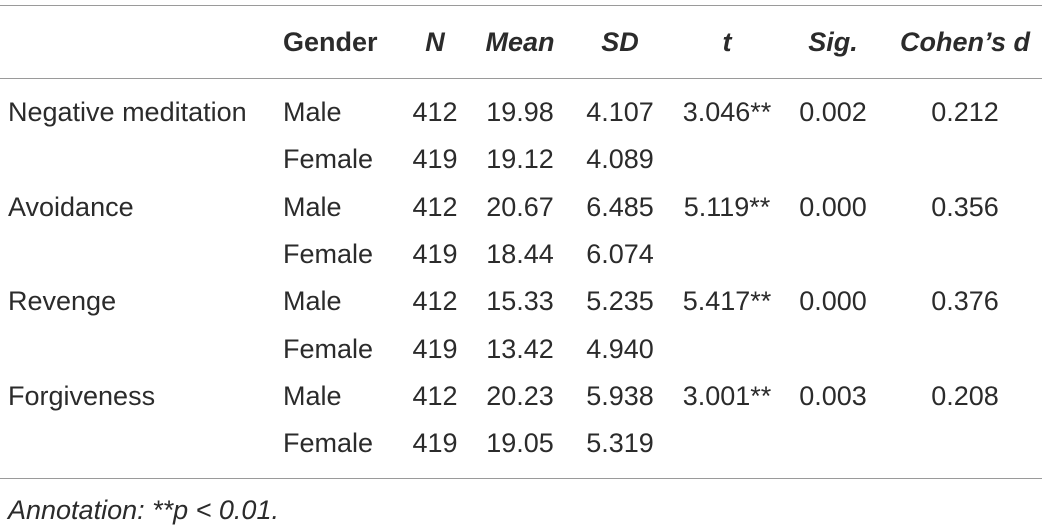 Image resolution: width=1042 pixels, height=528 pixels. I want to click on value-cell: 13.42, so click(520, 348).